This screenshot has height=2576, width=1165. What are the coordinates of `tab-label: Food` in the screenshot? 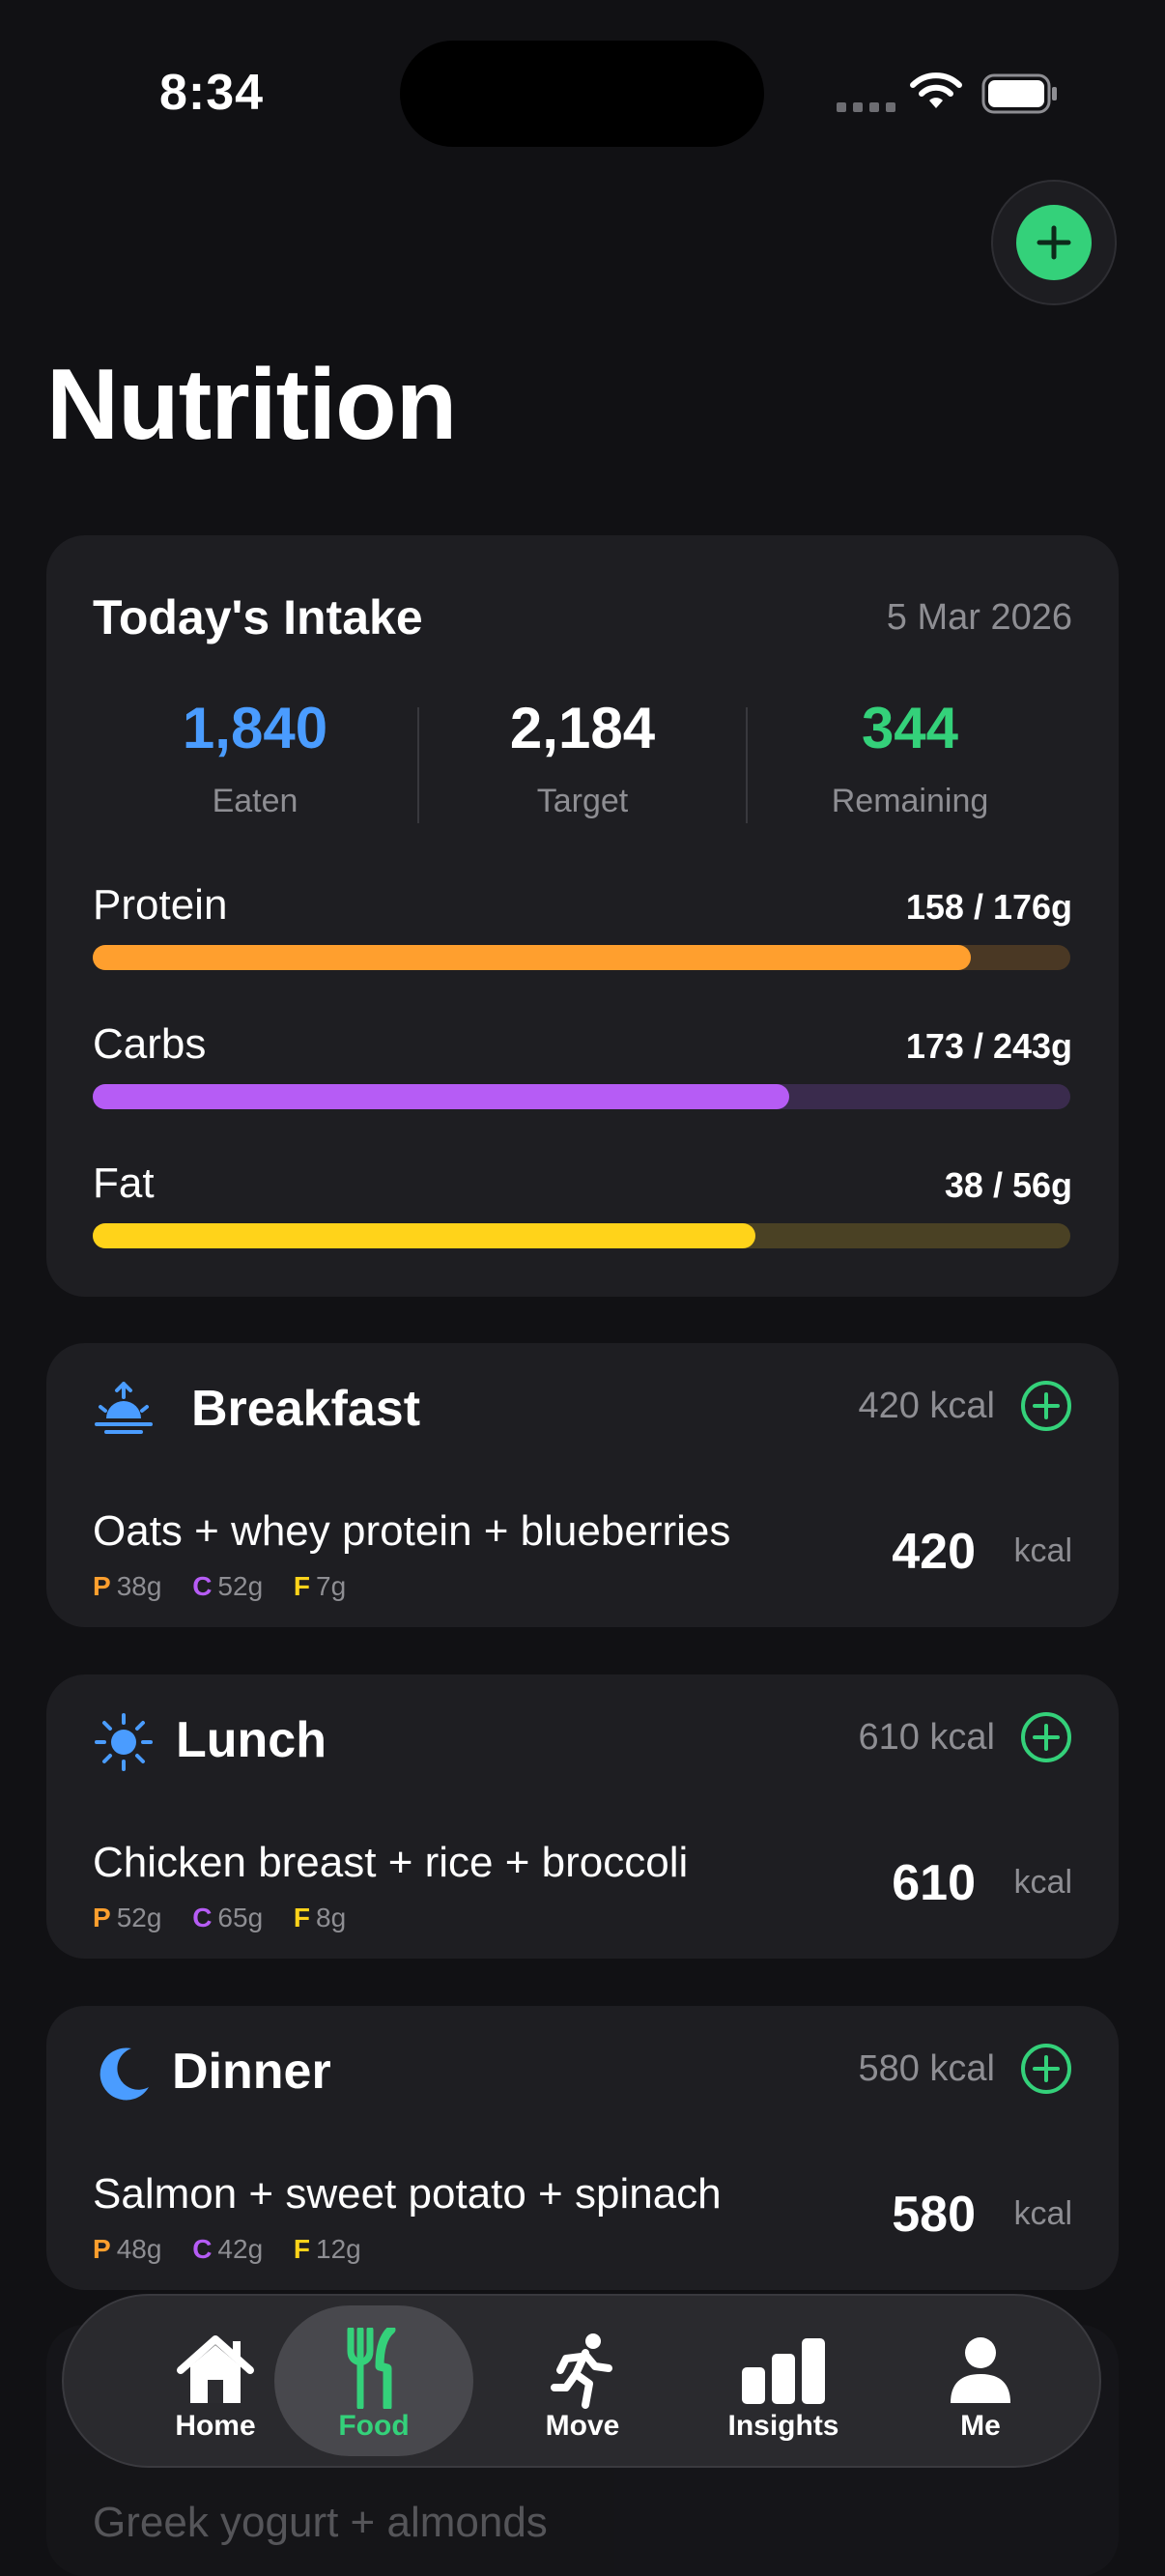 It's located at (374, 2426).